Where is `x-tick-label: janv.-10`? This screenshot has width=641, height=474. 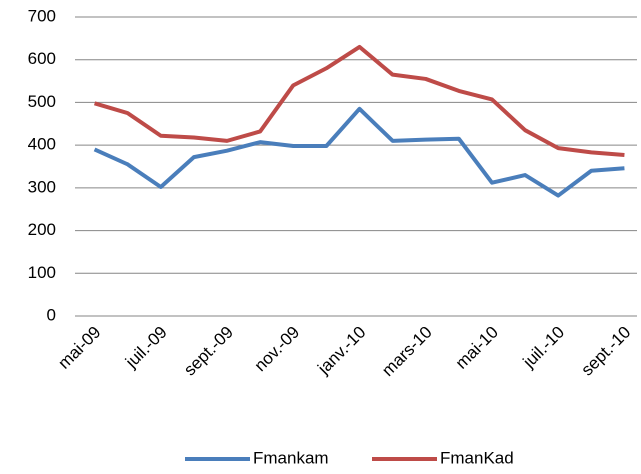
x-tick-label: janv.-10 is located at coordinates (341, 351).